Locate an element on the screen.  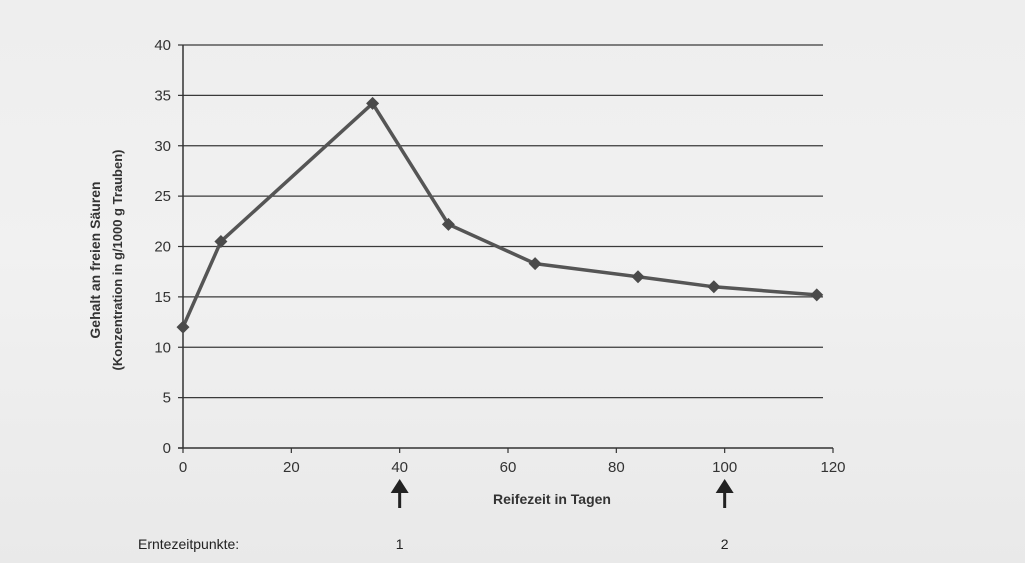
harvest-point-label-2: 2 is located at coordinates (725, 544).